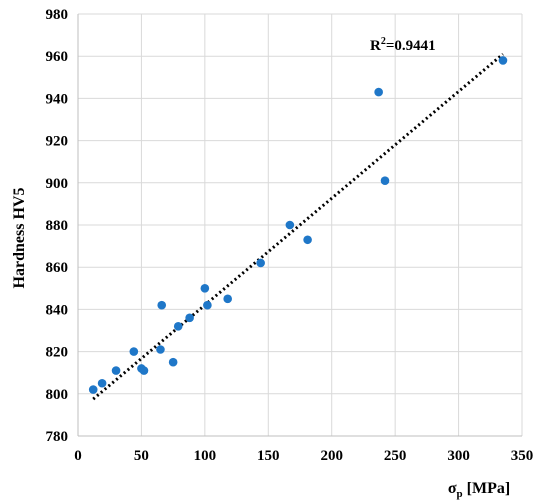 The width and height of the screenshot is (550, 504). I want to click on y-tick-label: 820, so click(57, 353).